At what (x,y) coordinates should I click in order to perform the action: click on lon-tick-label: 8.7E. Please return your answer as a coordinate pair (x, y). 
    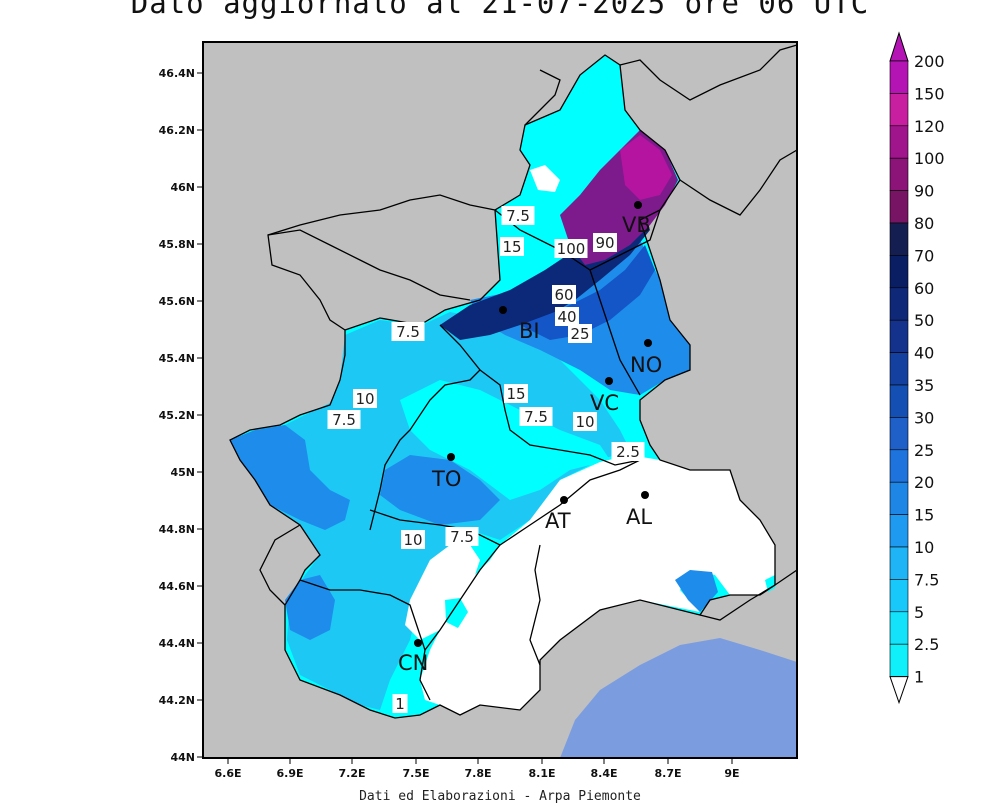
    Looking at the image, I should click on (667, 773).